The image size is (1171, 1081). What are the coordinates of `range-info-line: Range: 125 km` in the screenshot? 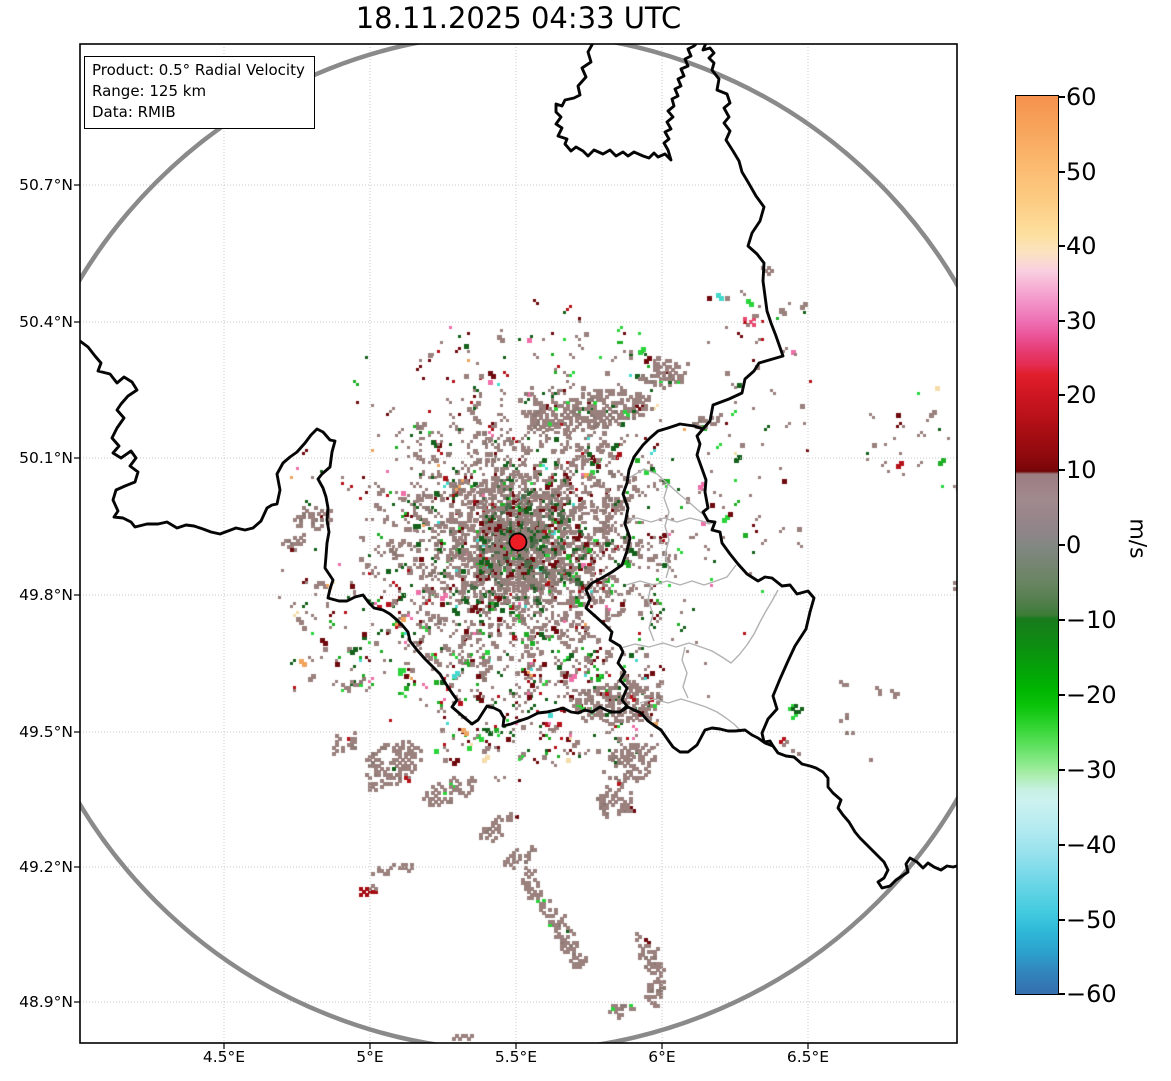 It's located at (149, 91).